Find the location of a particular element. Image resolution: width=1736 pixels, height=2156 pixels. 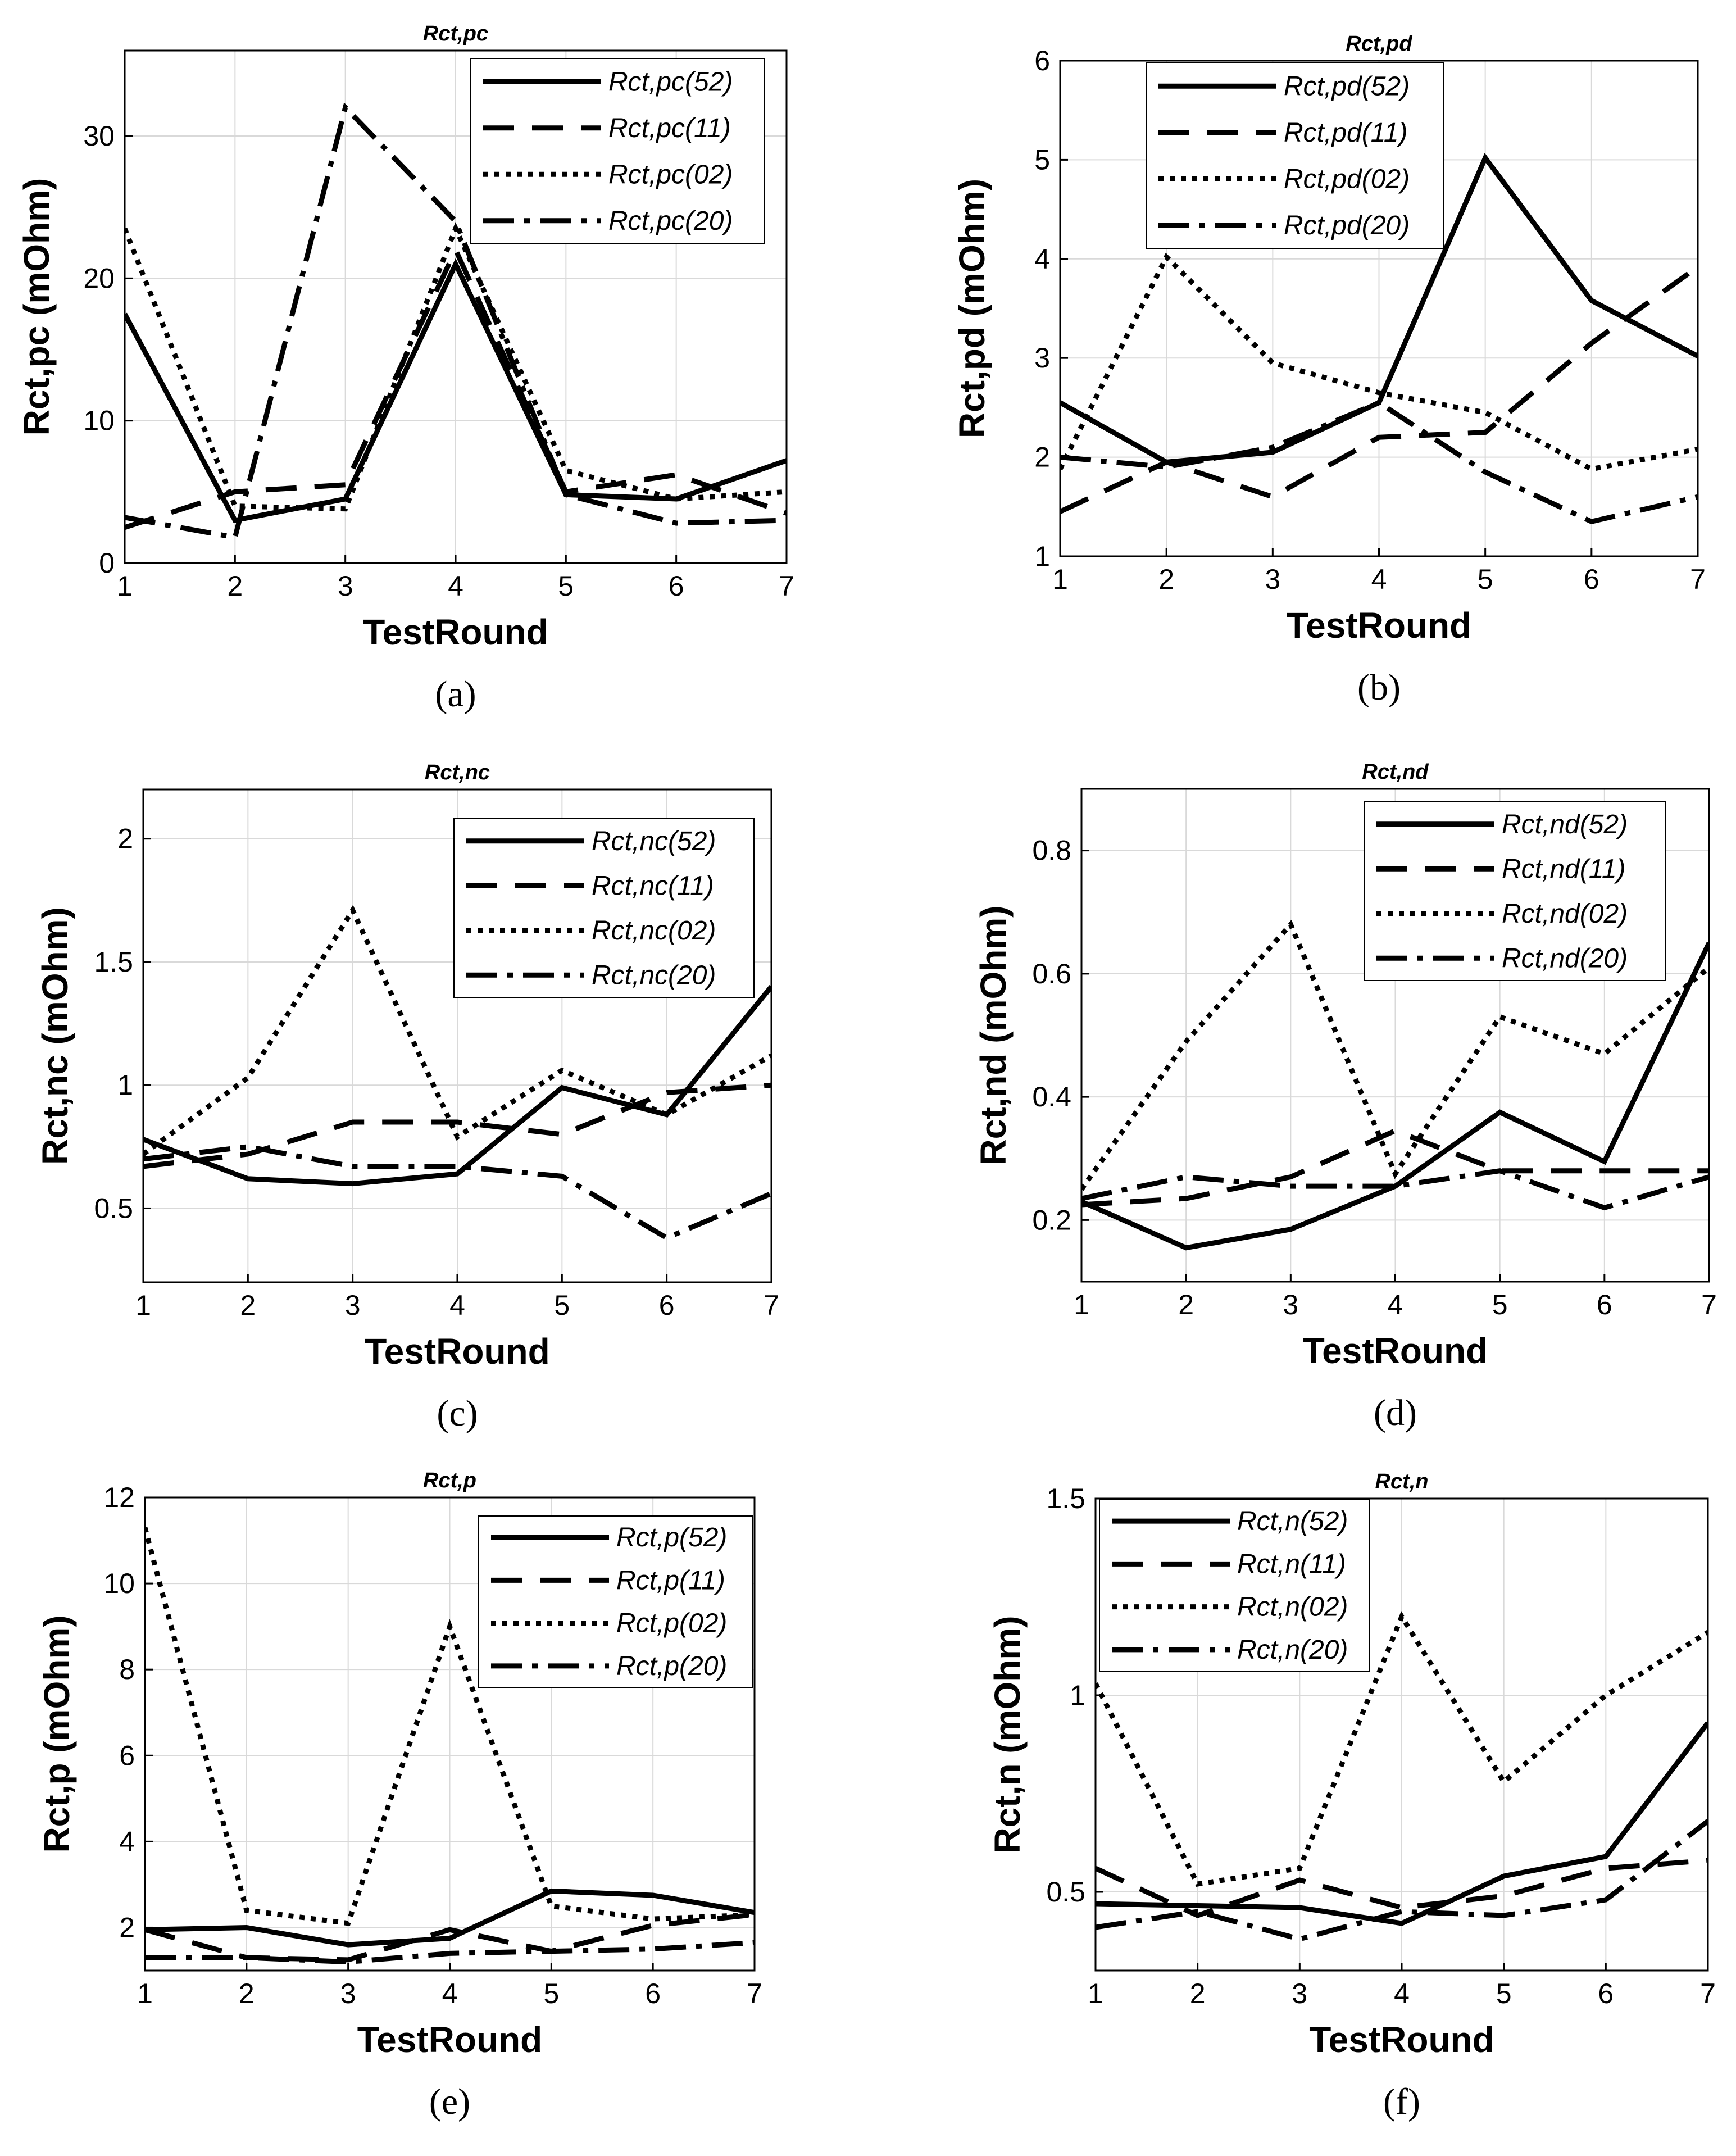

legend-label: Rct,p(02) is located at coordinates (671, 1623).